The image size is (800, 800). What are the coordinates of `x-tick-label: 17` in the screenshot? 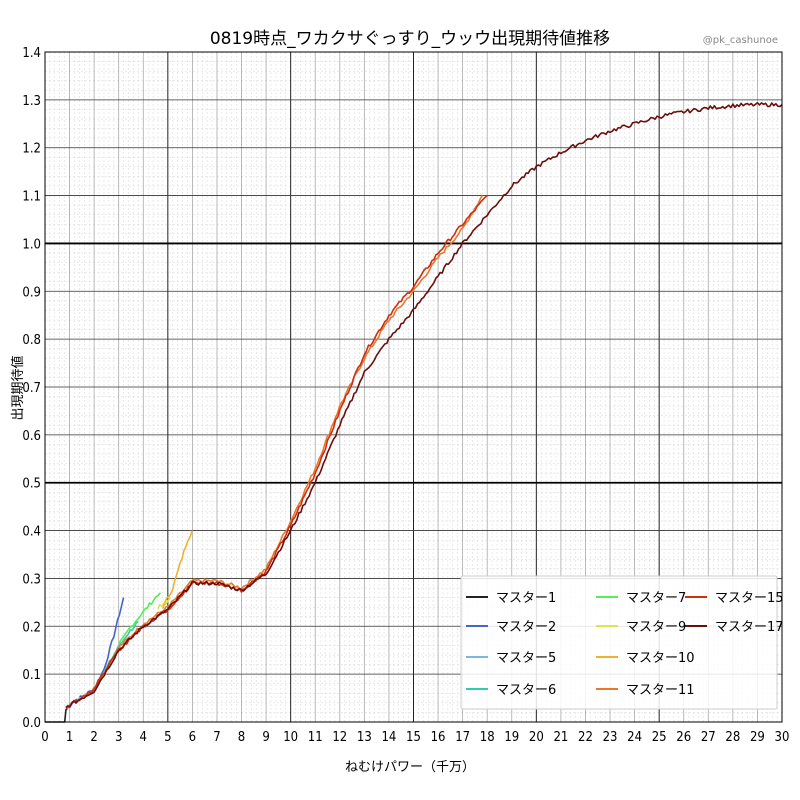 It's located at (462, 737).